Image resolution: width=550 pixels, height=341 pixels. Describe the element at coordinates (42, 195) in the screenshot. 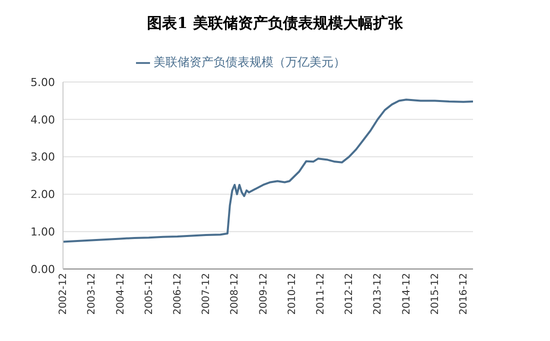

I see `y-tick-label: 2.00` at that location.